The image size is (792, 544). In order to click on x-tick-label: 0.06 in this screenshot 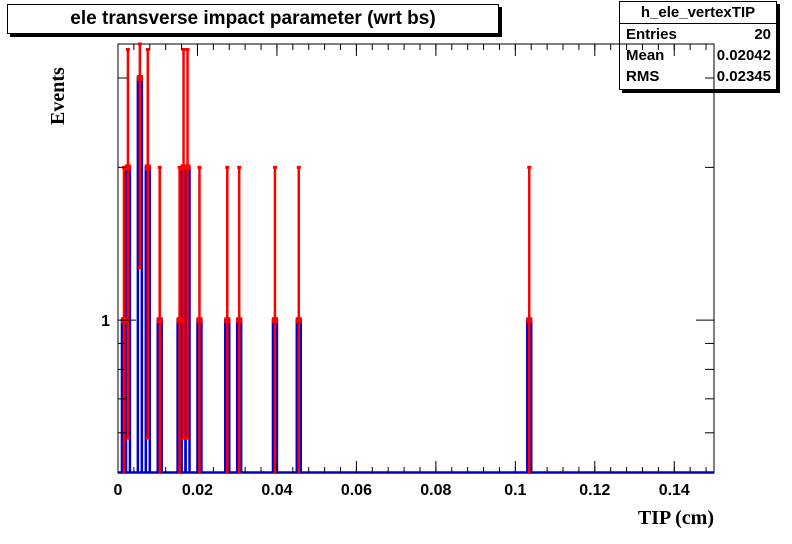, I will do `click(356, 490)`.